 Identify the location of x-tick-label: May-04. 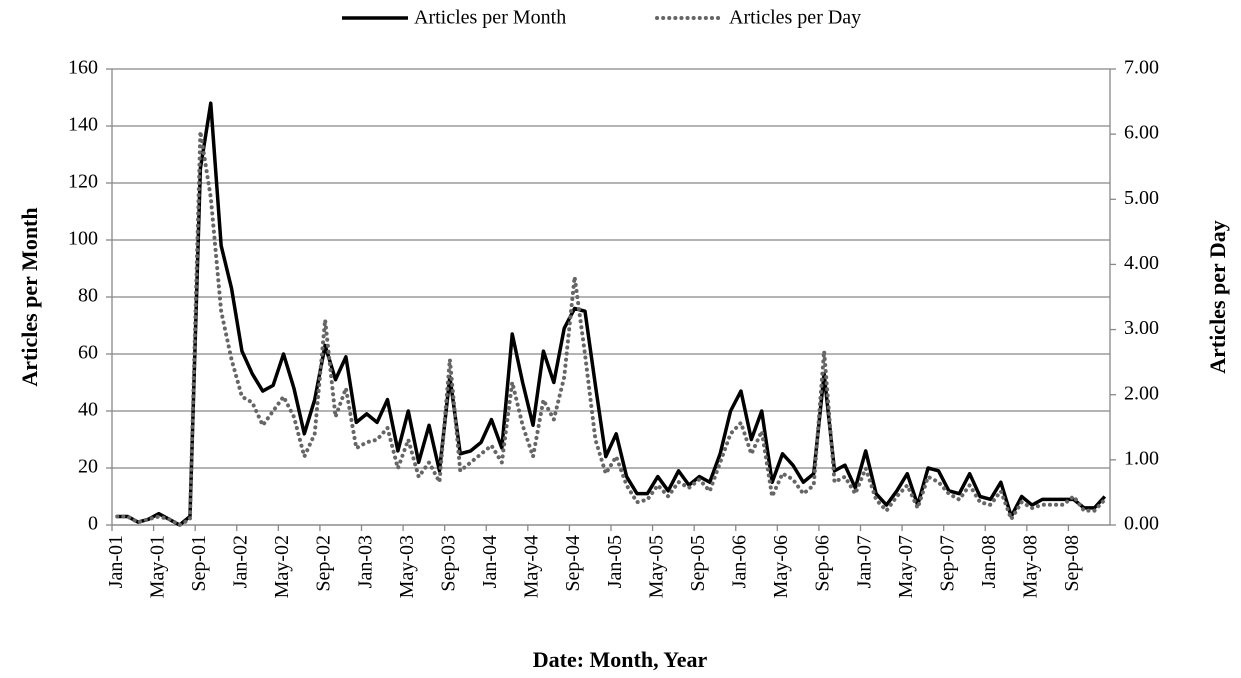
(532, 566).